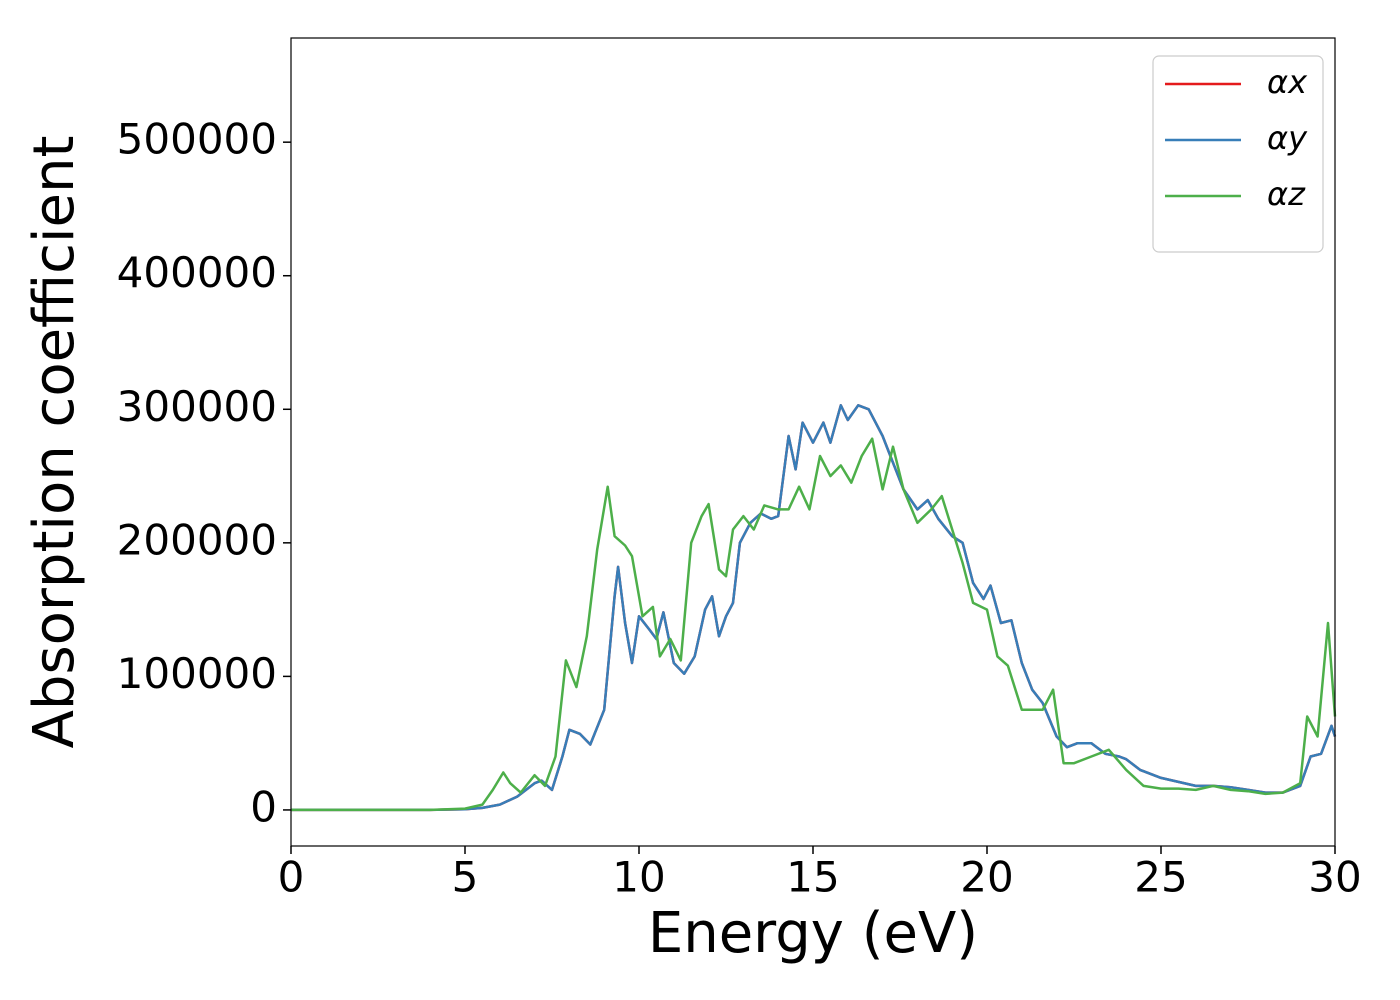 The image size is (1400, 1000). Describe the element at coordinates (465, 877) in the screenshot. I see `x-tick-label: 5` at that location.